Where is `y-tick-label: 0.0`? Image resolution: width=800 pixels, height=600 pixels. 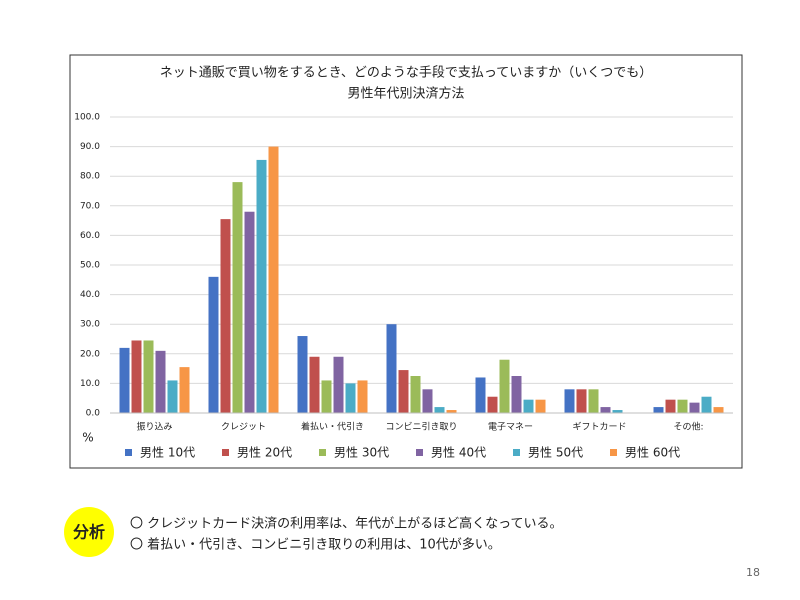
y-tick-label: 0.0 is located at coordinates (93, 414).